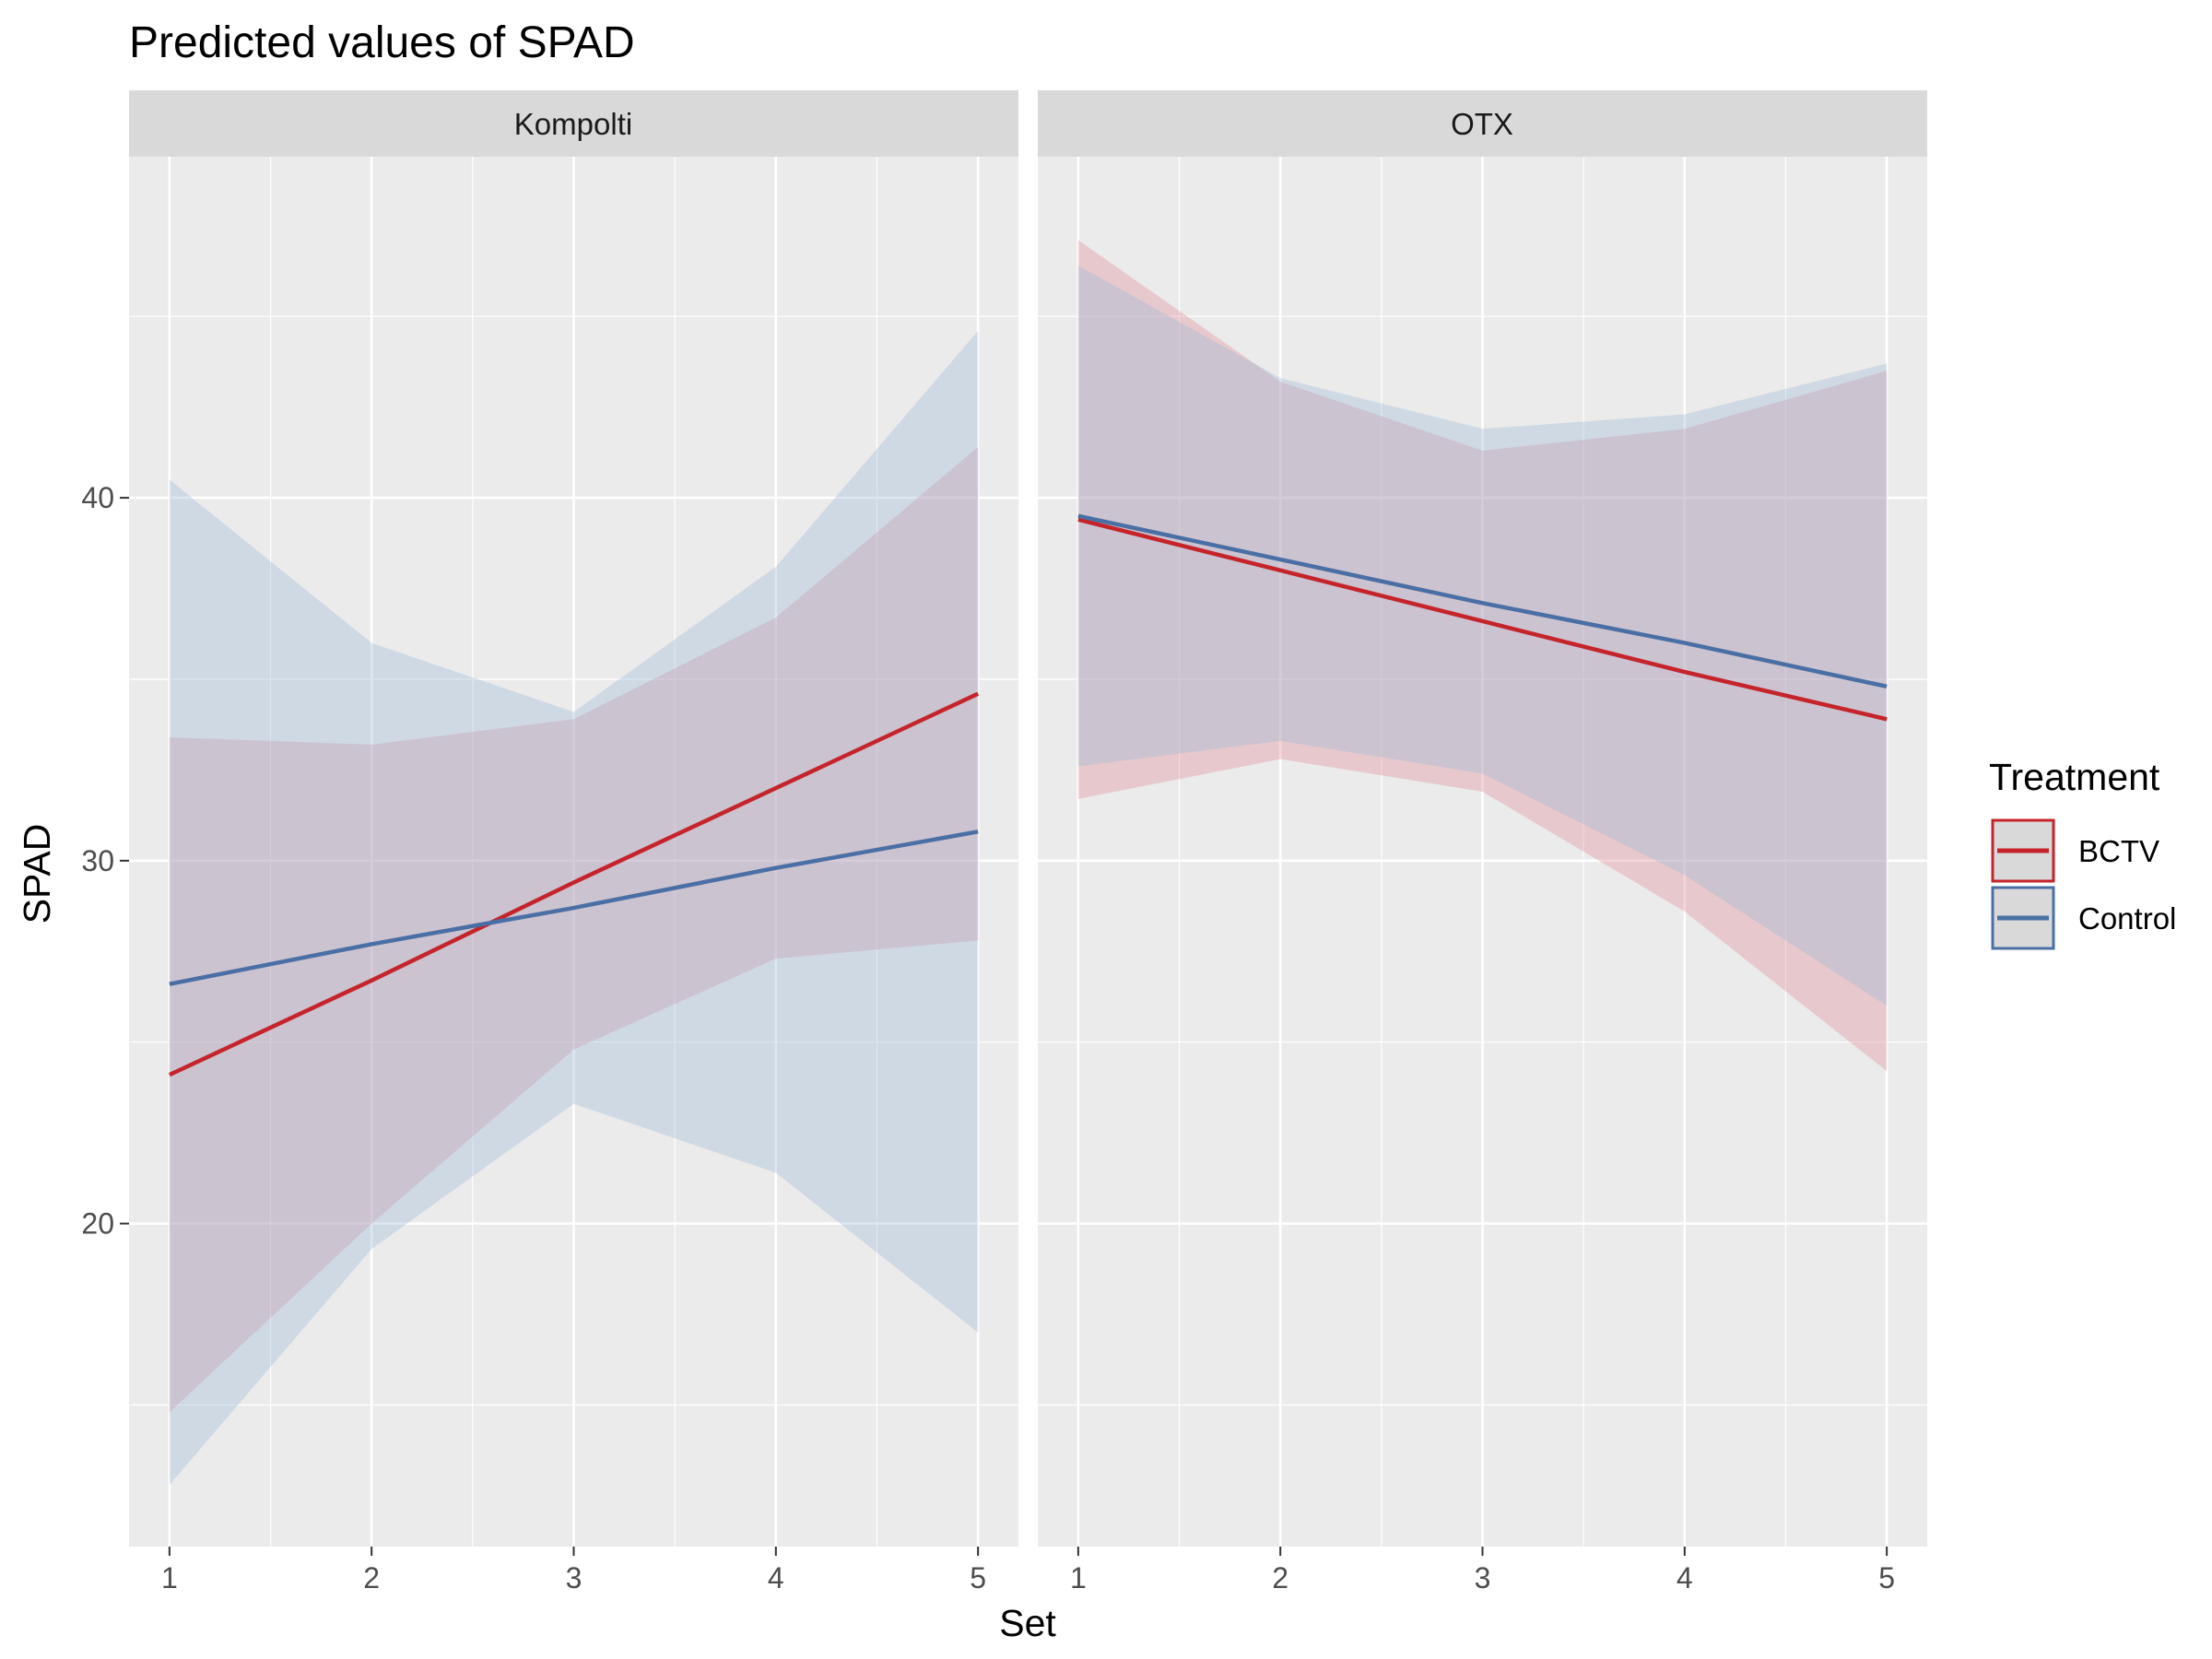  I want to click on legend: Treatment BCTV Control, so click(2082, 853).